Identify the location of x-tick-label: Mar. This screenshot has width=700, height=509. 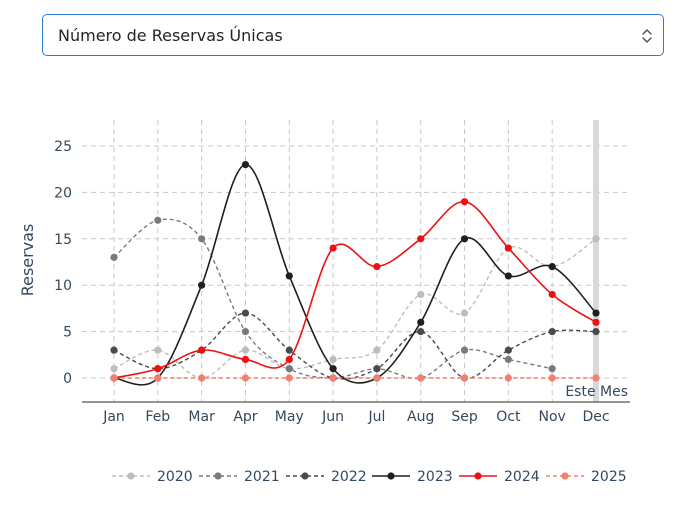
(201, 417).